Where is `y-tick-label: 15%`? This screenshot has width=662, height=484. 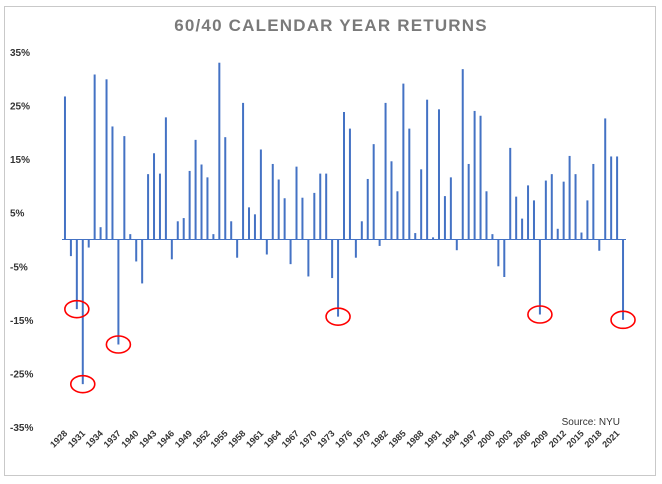
y-tick-label: 15% is located at coordinates (20, 160).